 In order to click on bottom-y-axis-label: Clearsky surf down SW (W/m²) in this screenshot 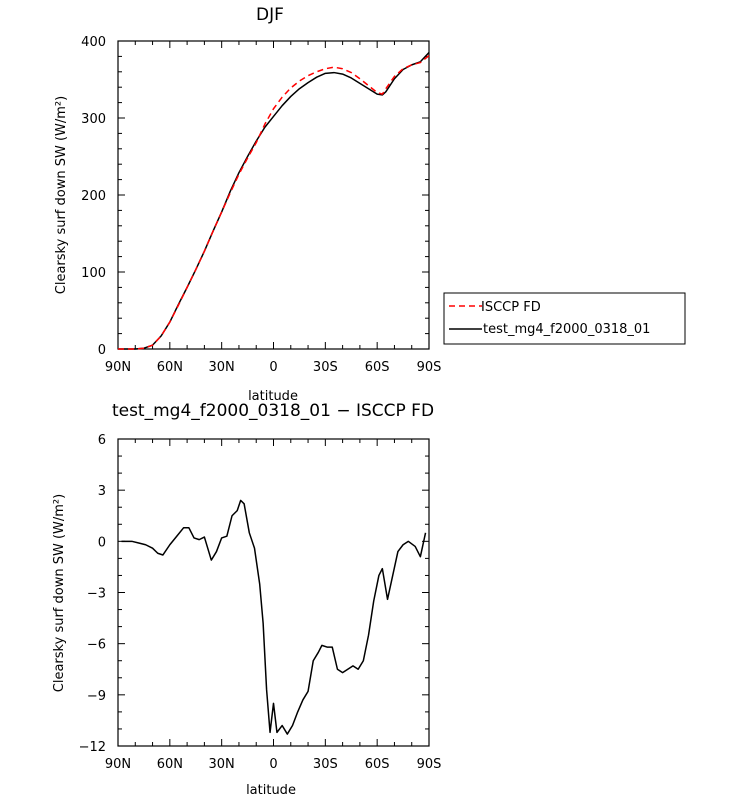, I will do `click(59, 593)`.